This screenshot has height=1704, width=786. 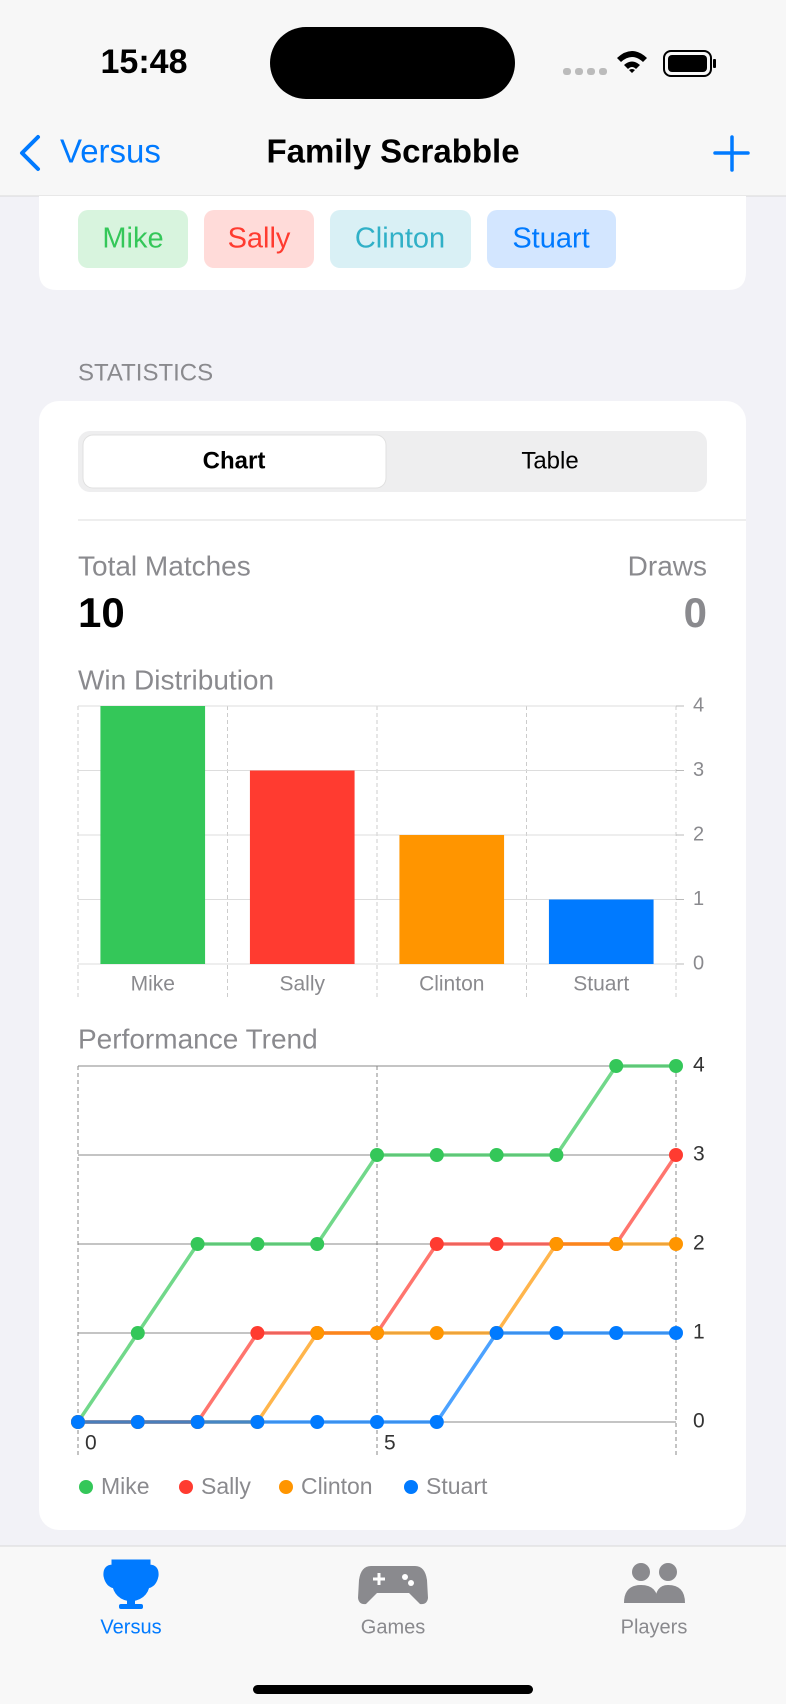 What do you see at coordinates (695, 612) in the screenshot?
I see `draws-value: 0` at bounding box center [695, 612].